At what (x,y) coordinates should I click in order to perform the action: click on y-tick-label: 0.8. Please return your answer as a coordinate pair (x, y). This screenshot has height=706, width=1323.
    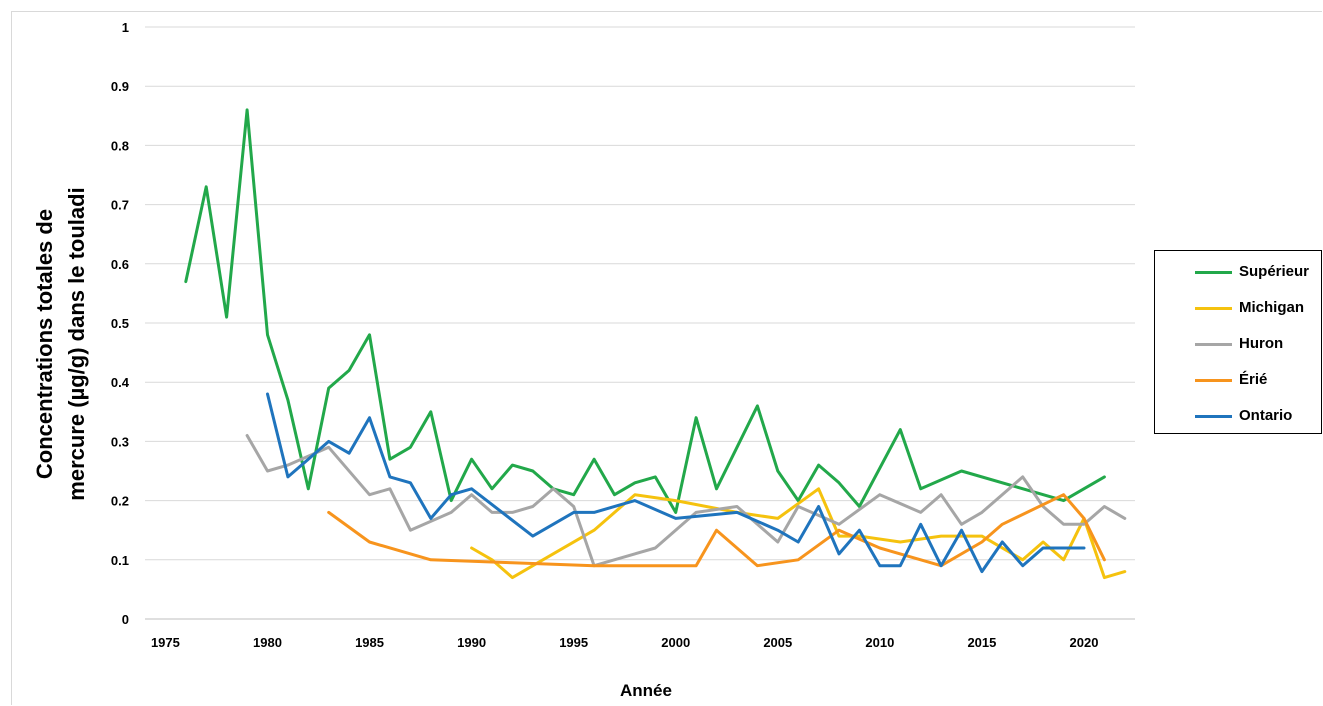
    Looking at the image, I should click on (120, 145).